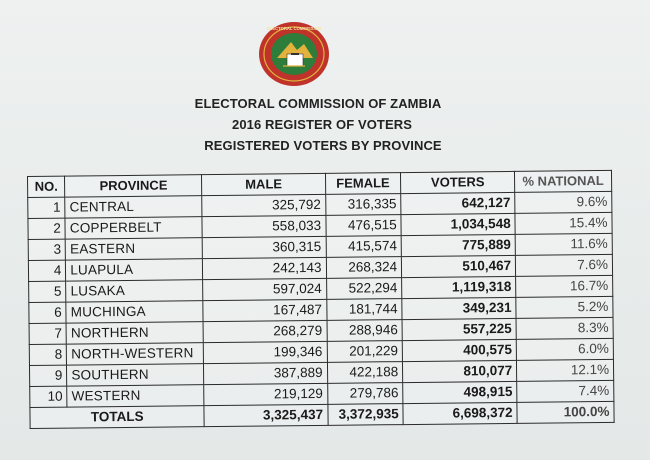 Image resolution: width=650 pixels, height=460 pixels. Describe the element at coordinates (265, 331) in the screenshot. I see `row-male: 268,279` at that location.